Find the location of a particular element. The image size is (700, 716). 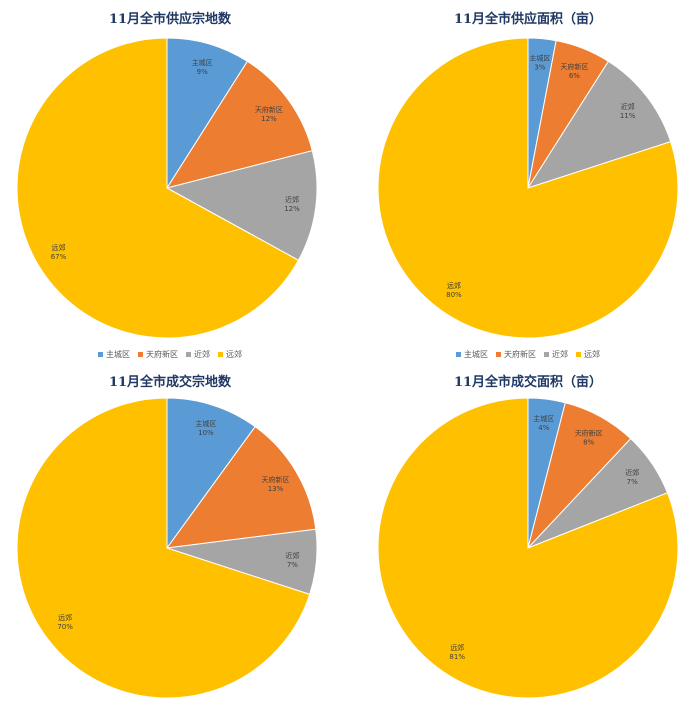

pie-label-category-deal-parcels-2: 近郊 is located at coordinates (292, 555).